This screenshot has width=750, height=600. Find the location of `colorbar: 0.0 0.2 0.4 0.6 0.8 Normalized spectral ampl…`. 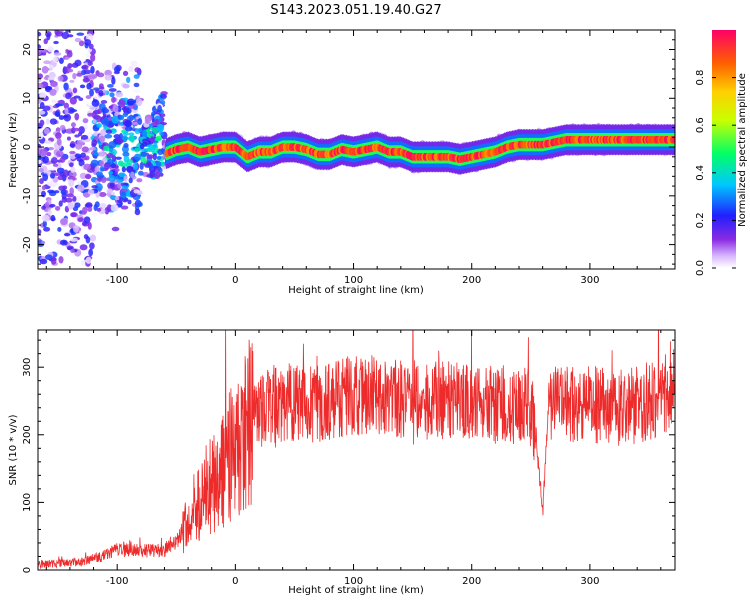

colorbar: 0.0 0.2 0.4 0.6 0.8 Normalized spectral ampl… is located at coordinates (721, 153).